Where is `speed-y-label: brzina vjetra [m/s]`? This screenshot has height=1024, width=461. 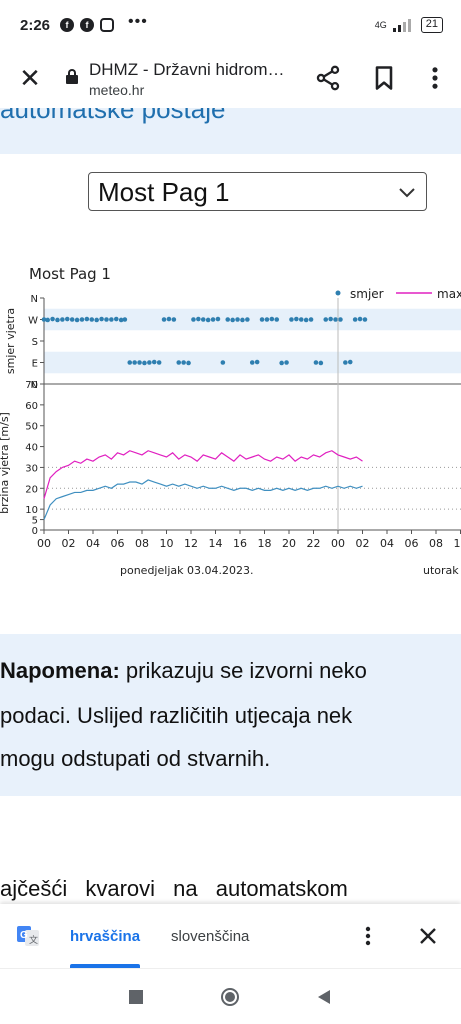
speed-y-label: brzina vjetra [m/s] is located at coordinates (5, 463).